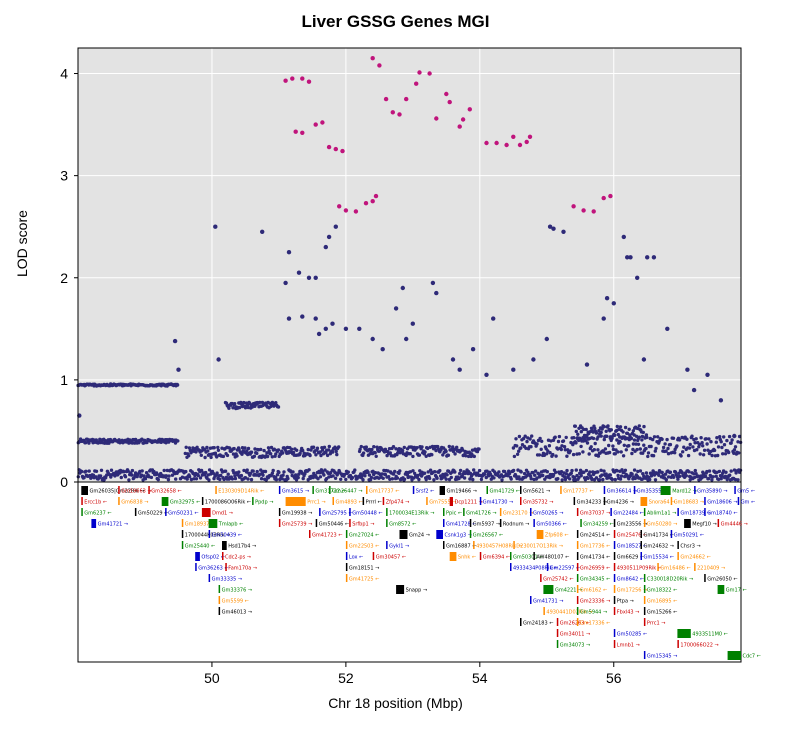  Describe the element at coordinates (625, 602) in the screenshot. I see `gene-label: Ptpa →` at that location.